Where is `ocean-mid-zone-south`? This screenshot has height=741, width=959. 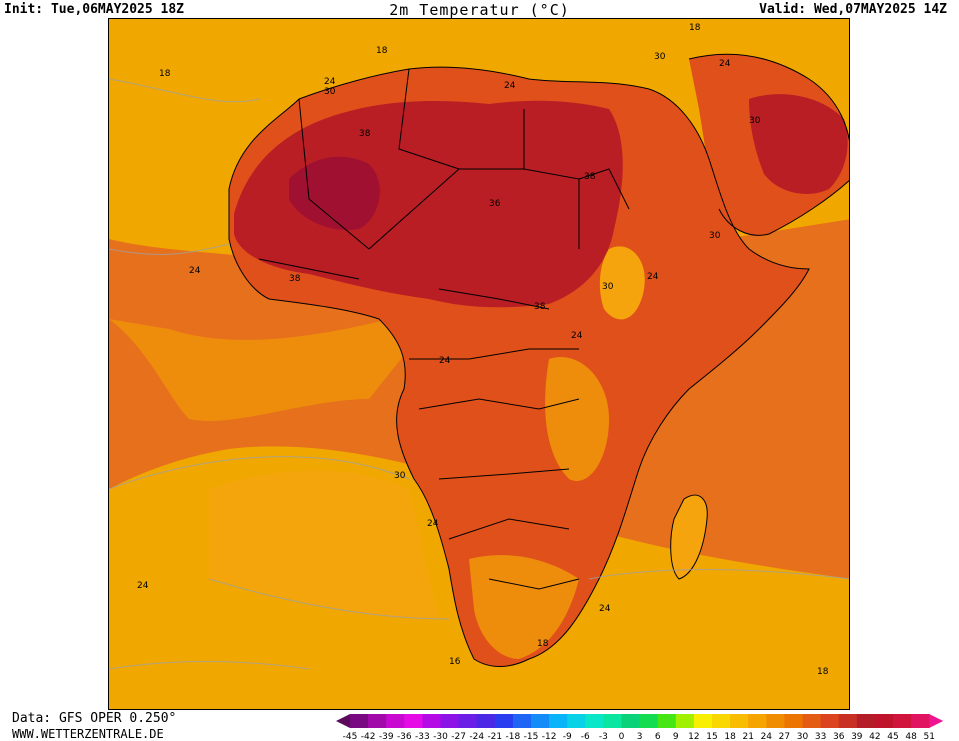 ocean-mid-zone-south is located at coordinates (324, 544).